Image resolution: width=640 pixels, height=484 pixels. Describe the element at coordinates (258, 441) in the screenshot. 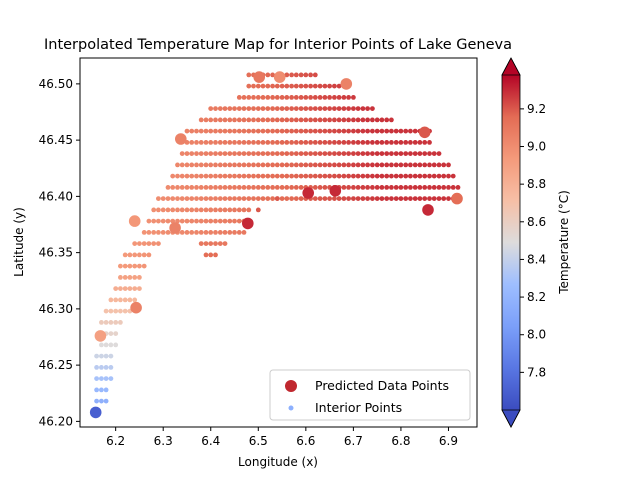

I see `x-tick-label: 6.5` at that location.